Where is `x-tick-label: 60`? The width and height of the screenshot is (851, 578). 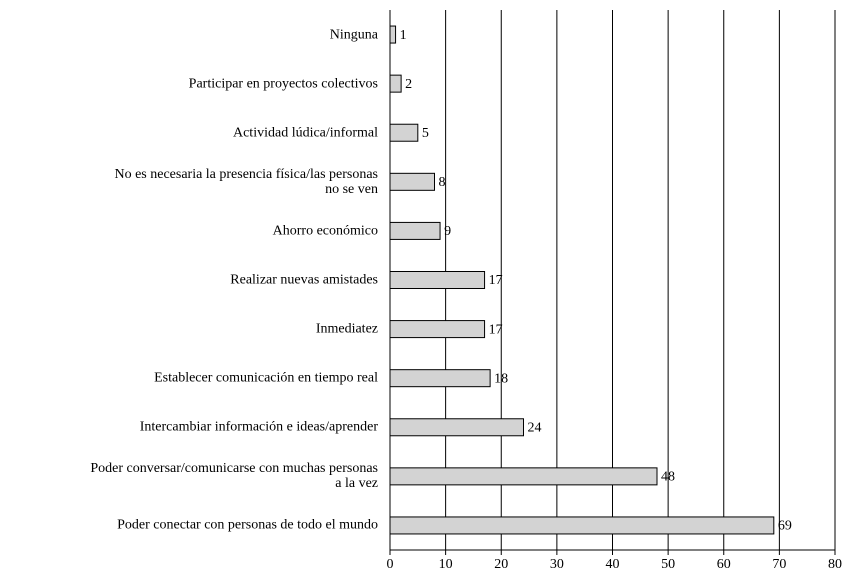
x-tick-label: 60 is located at coordinates (724, 564).